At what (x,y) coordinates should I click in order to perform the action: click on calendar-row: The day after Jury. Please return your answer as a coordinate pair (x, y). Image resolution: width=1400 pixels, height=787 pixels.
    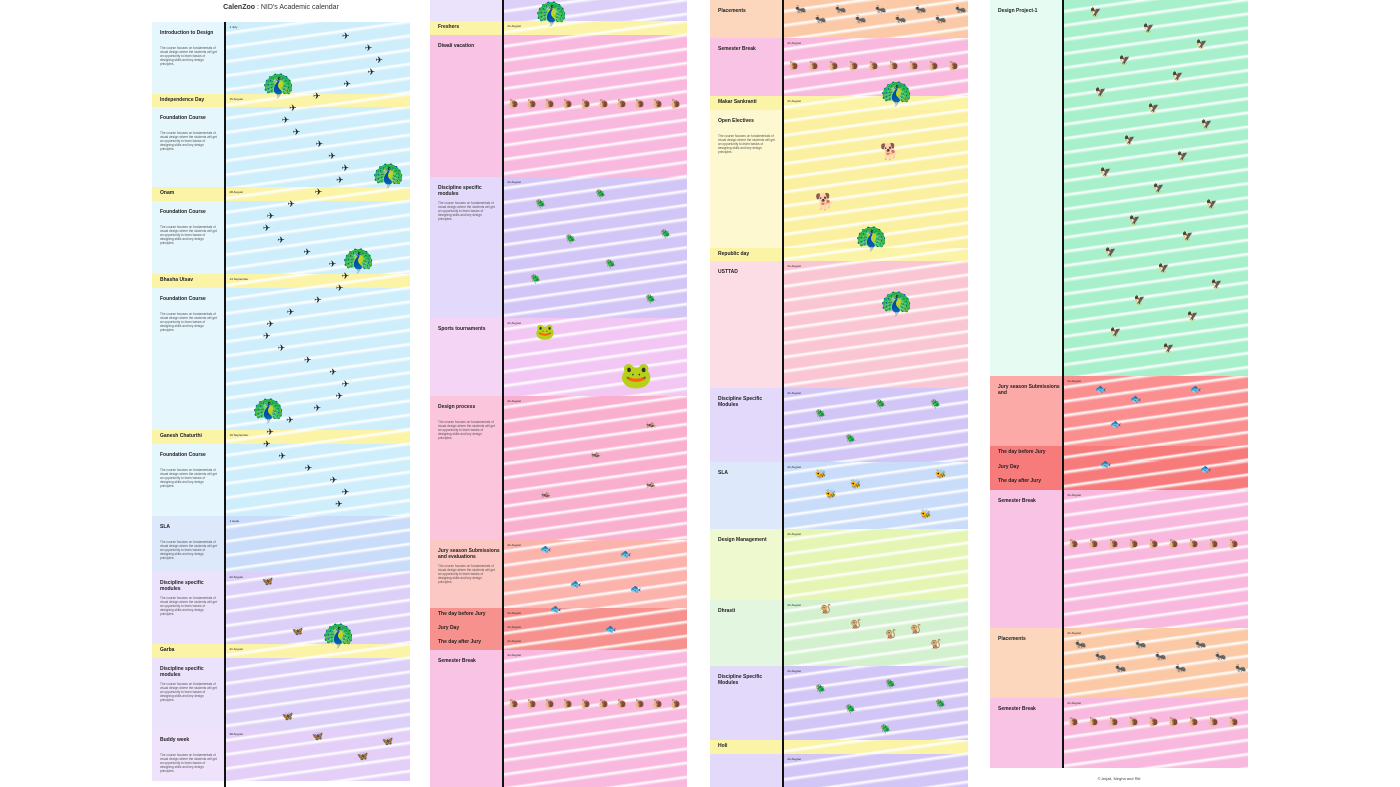
    Looking at the image, I should click on (1119, 482).